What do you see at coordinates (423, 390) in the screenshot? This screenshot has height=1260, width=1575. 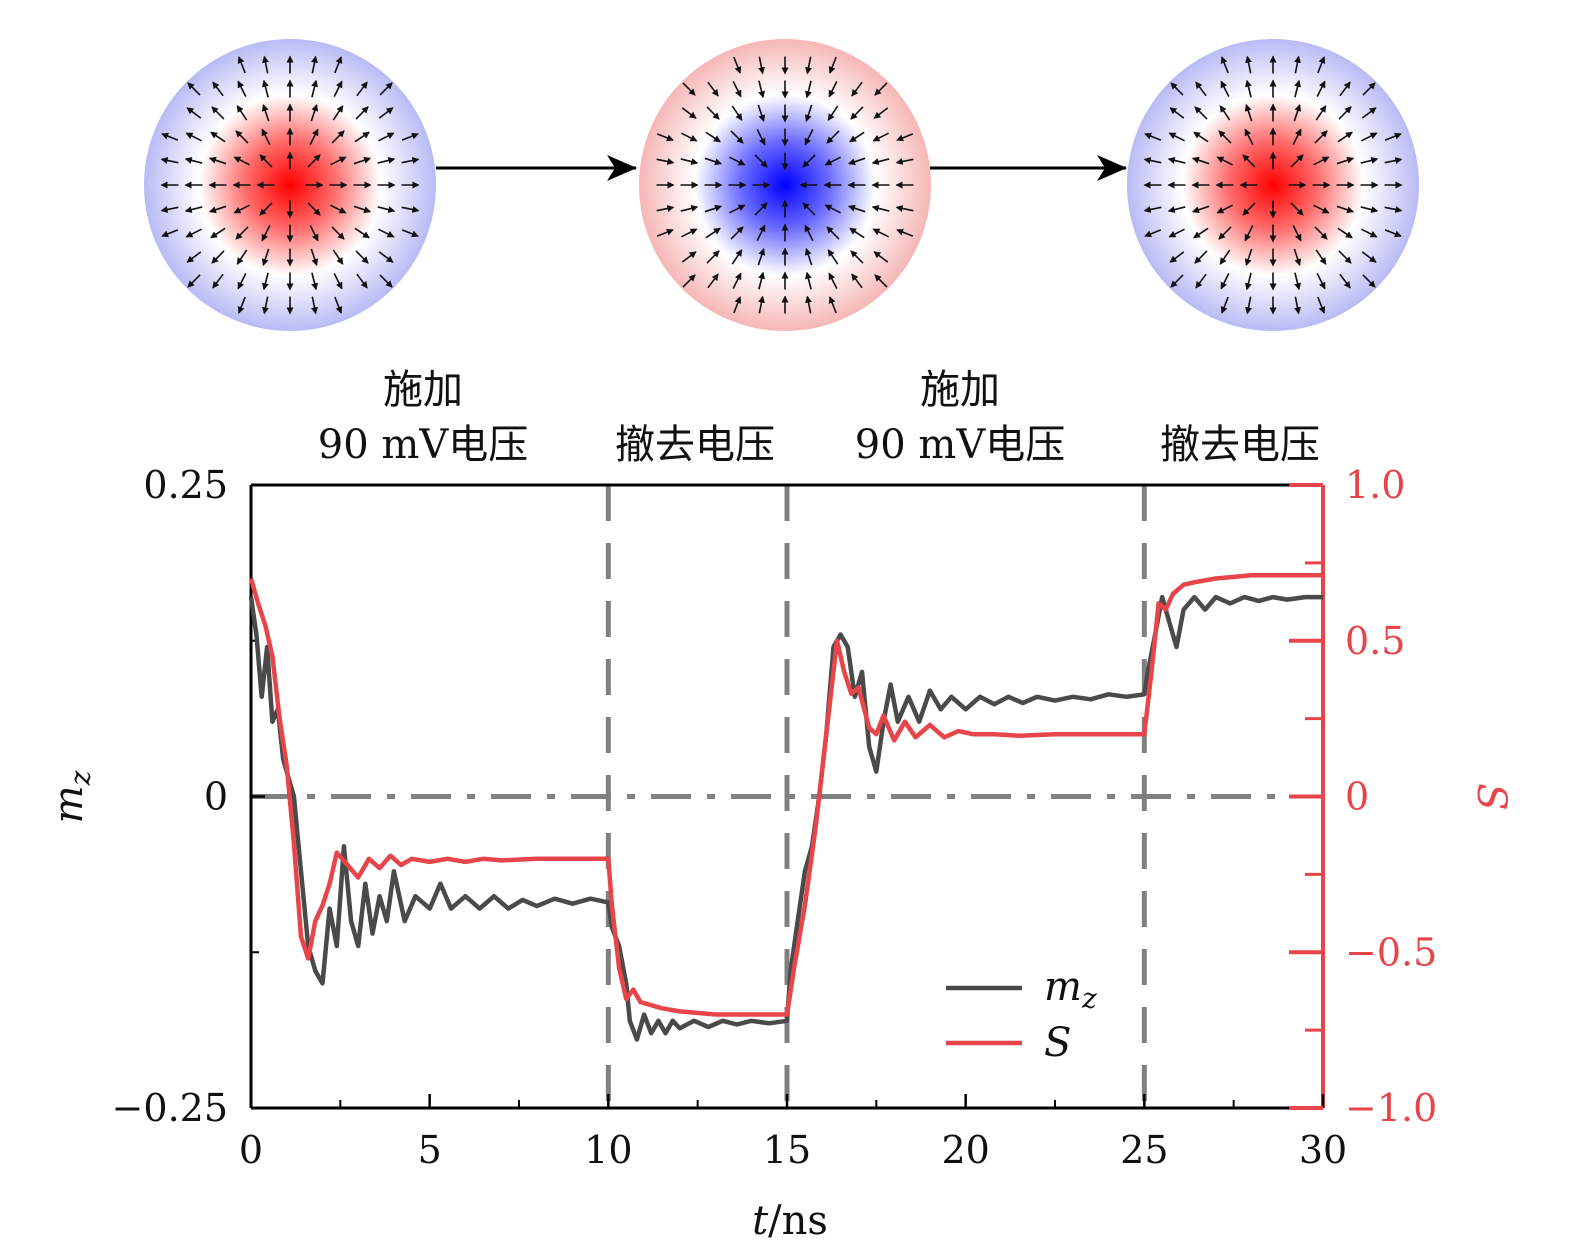 I see `annotation-1-line1: 施加` at bounding box center [423, 390].